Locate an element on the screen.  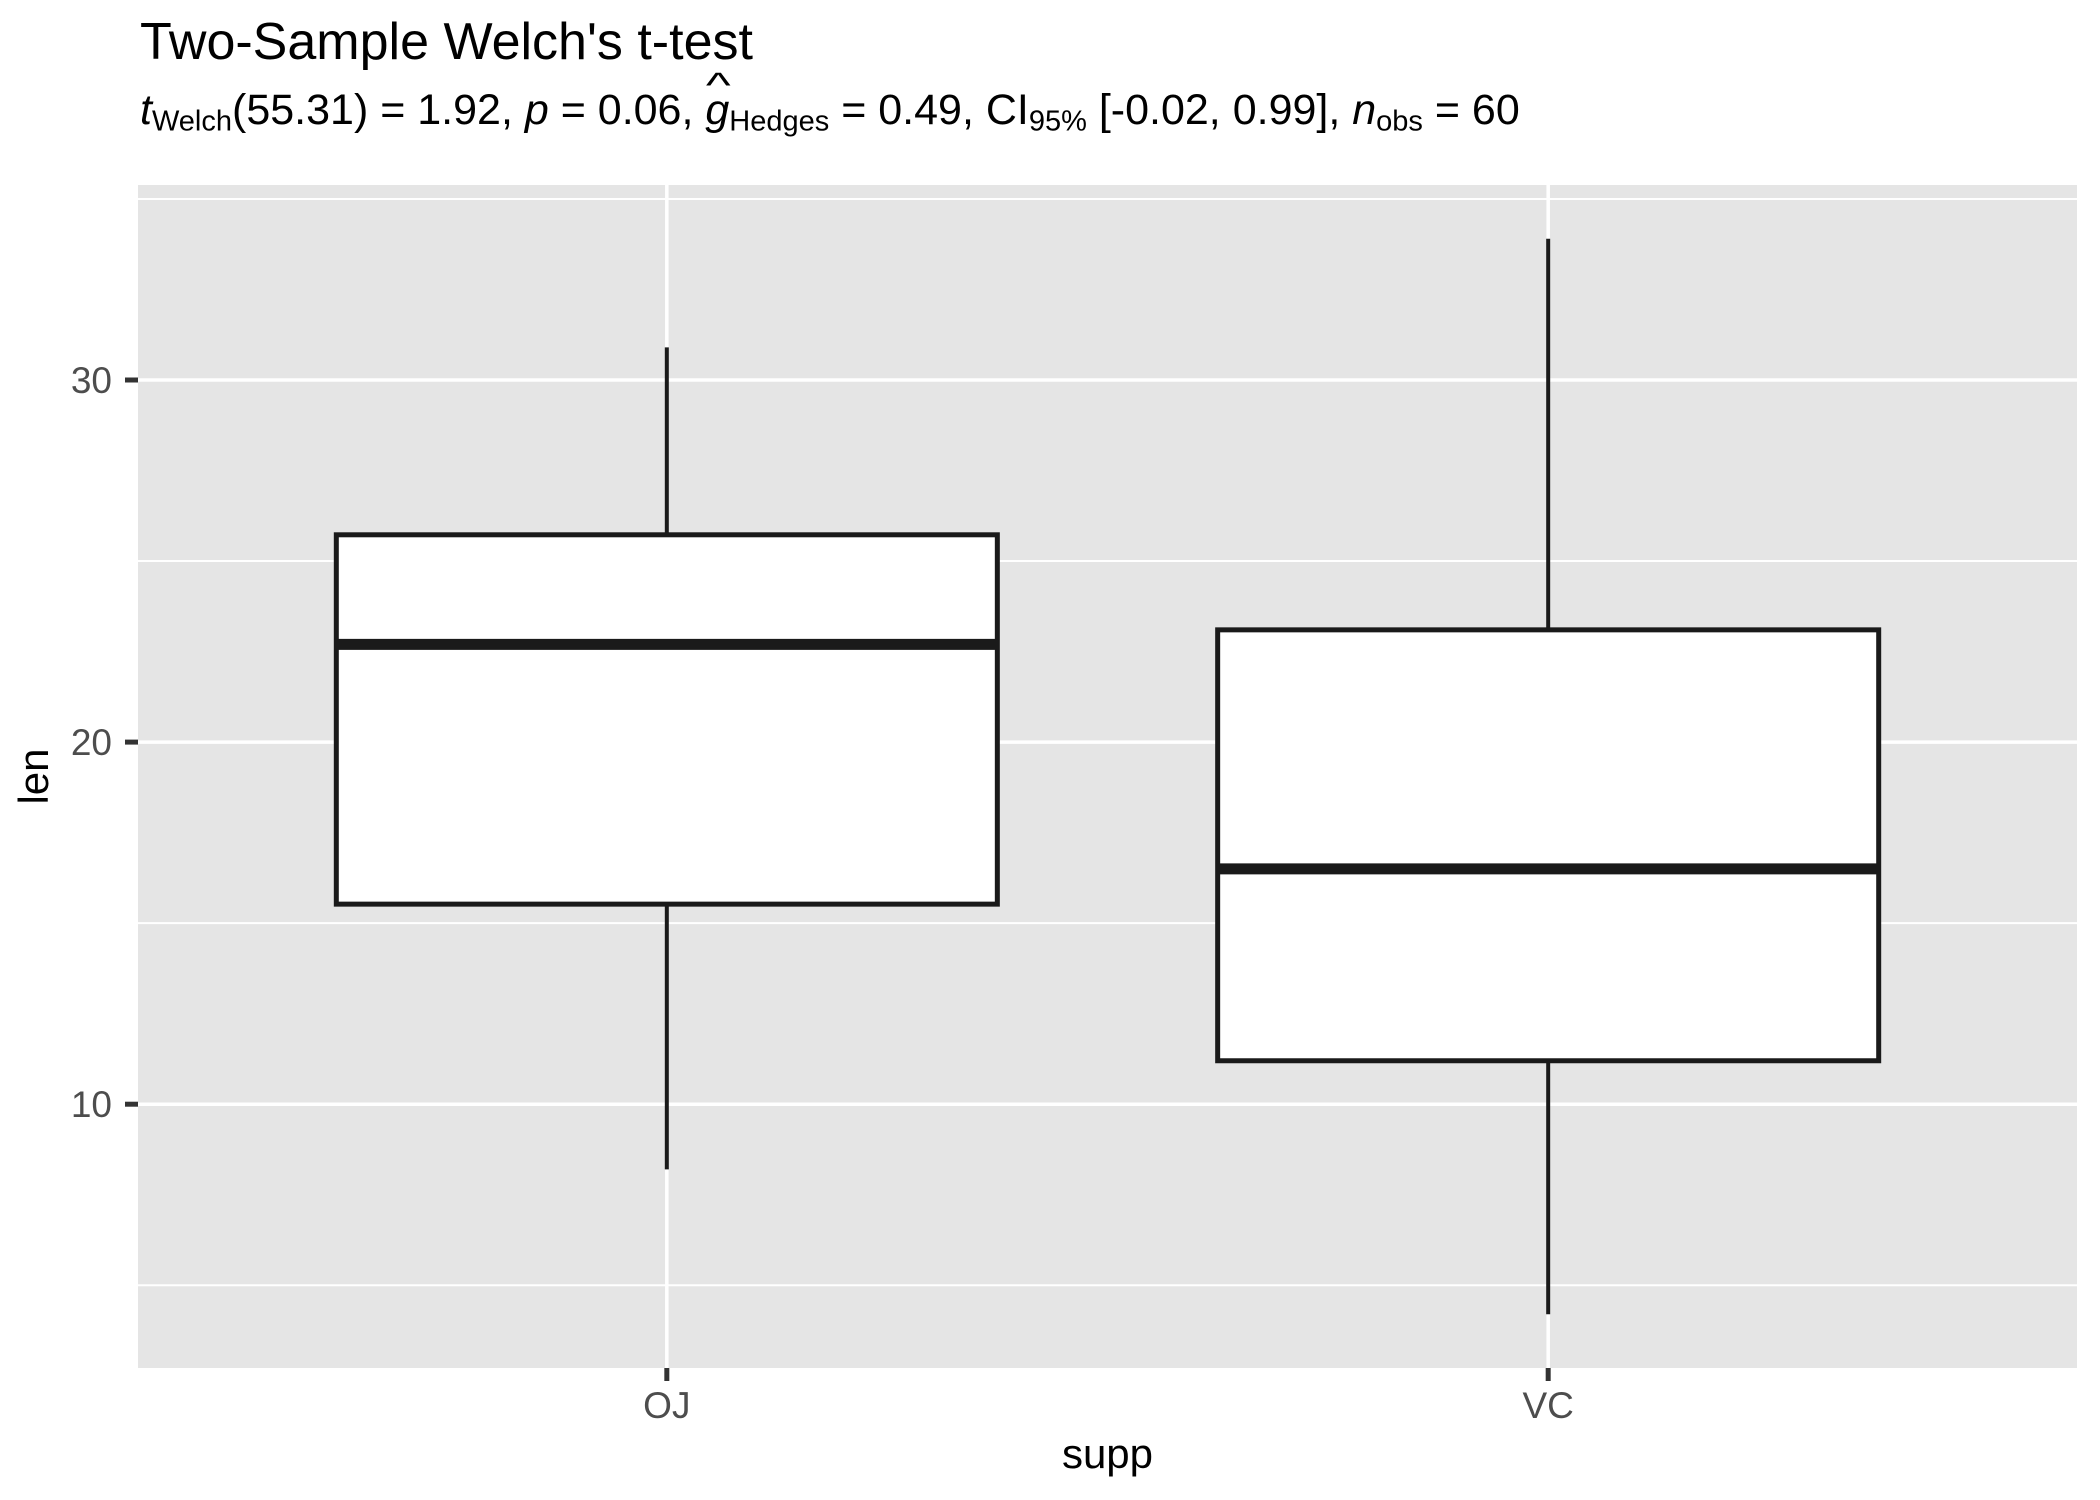
subtitle-part: p is located at coordinates (536, 110).